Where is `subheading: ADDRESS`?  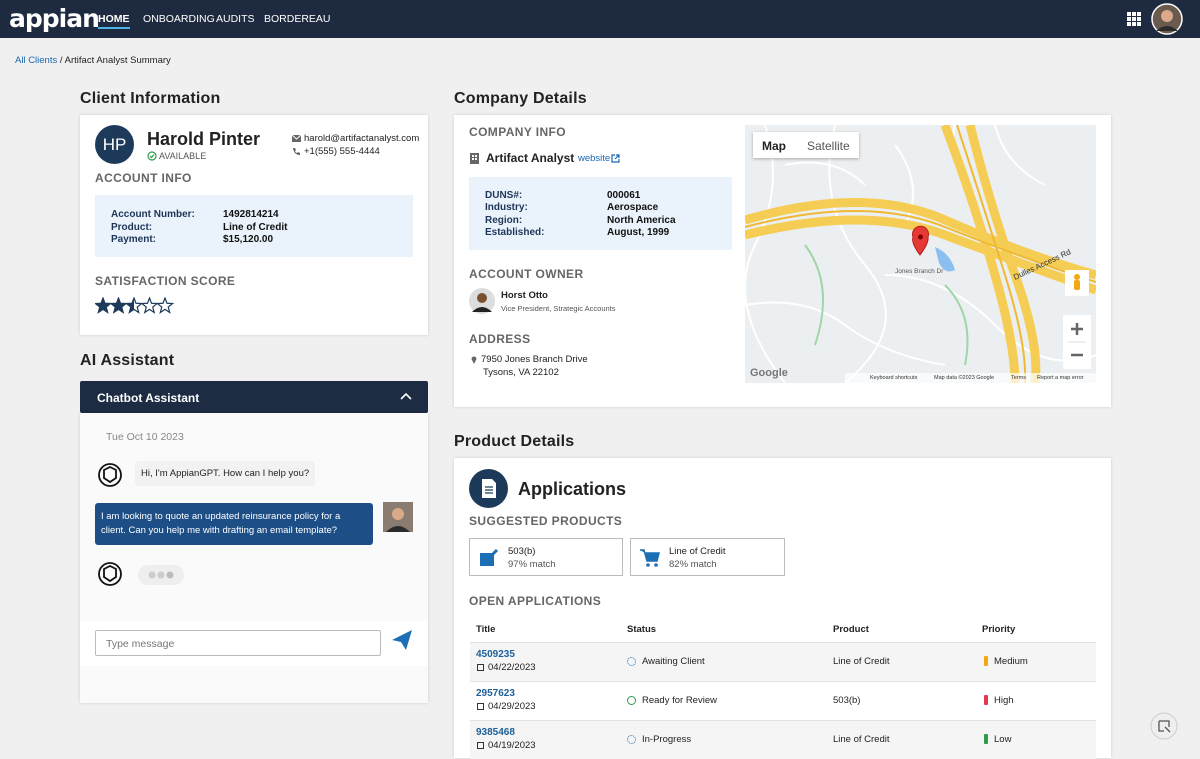
subheading: ADDRESS is located at coordinates (500, 339).